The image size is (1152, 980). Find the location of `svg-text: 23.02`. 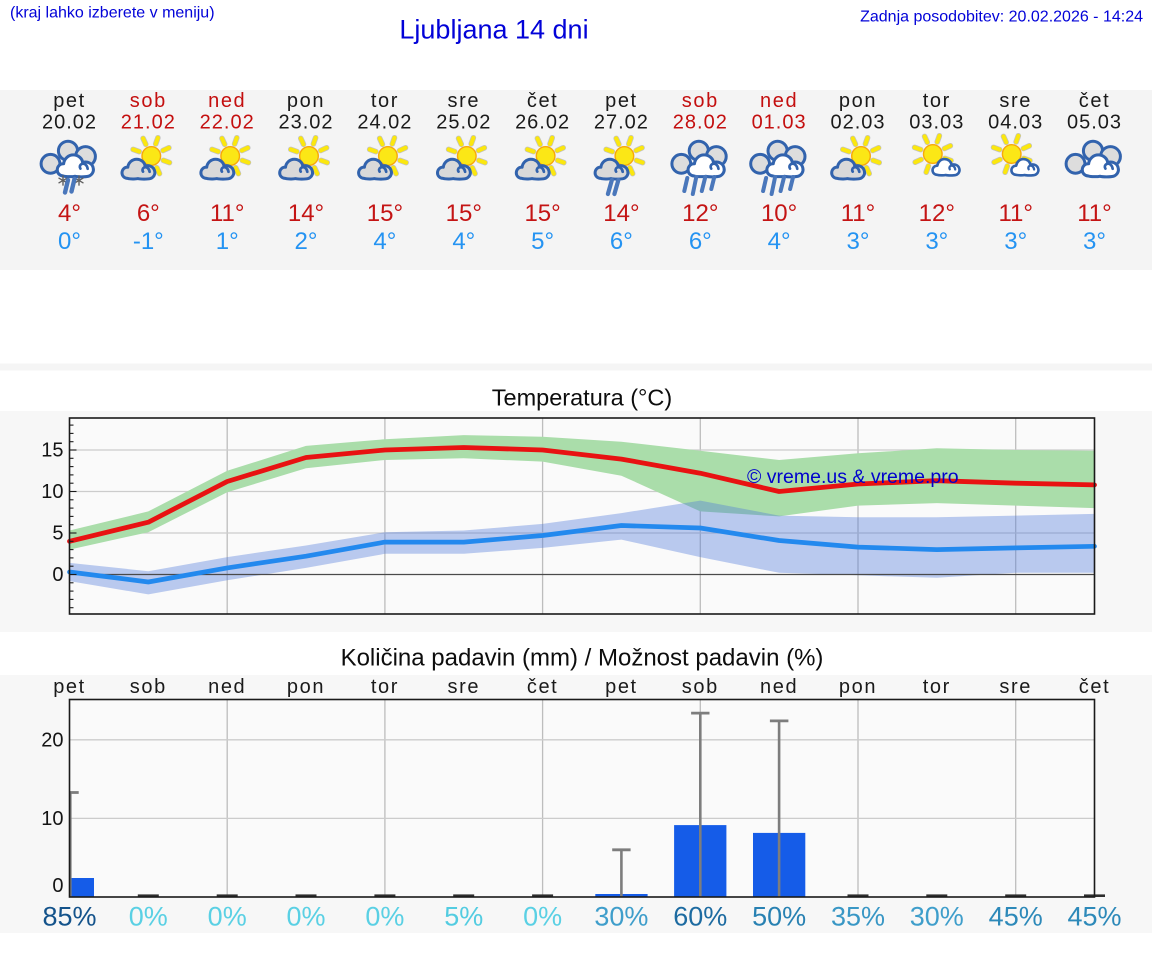

svg-text: 23.02 is located at coordinates (305, 123).